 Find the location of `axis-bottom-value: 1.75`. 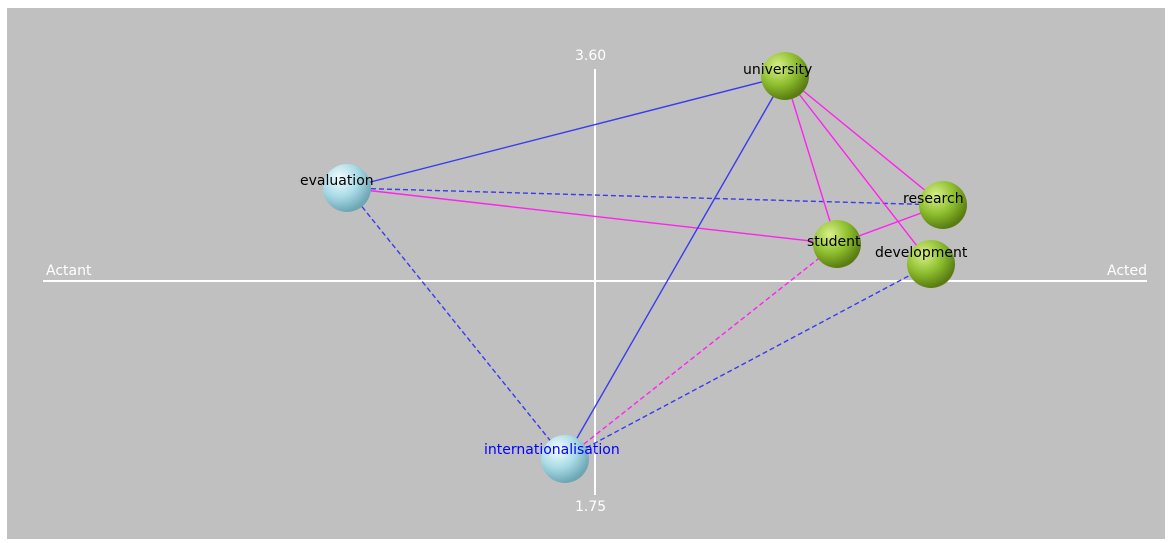

axis-bottom-value: 1.75 is located at coordinates (590, 507).